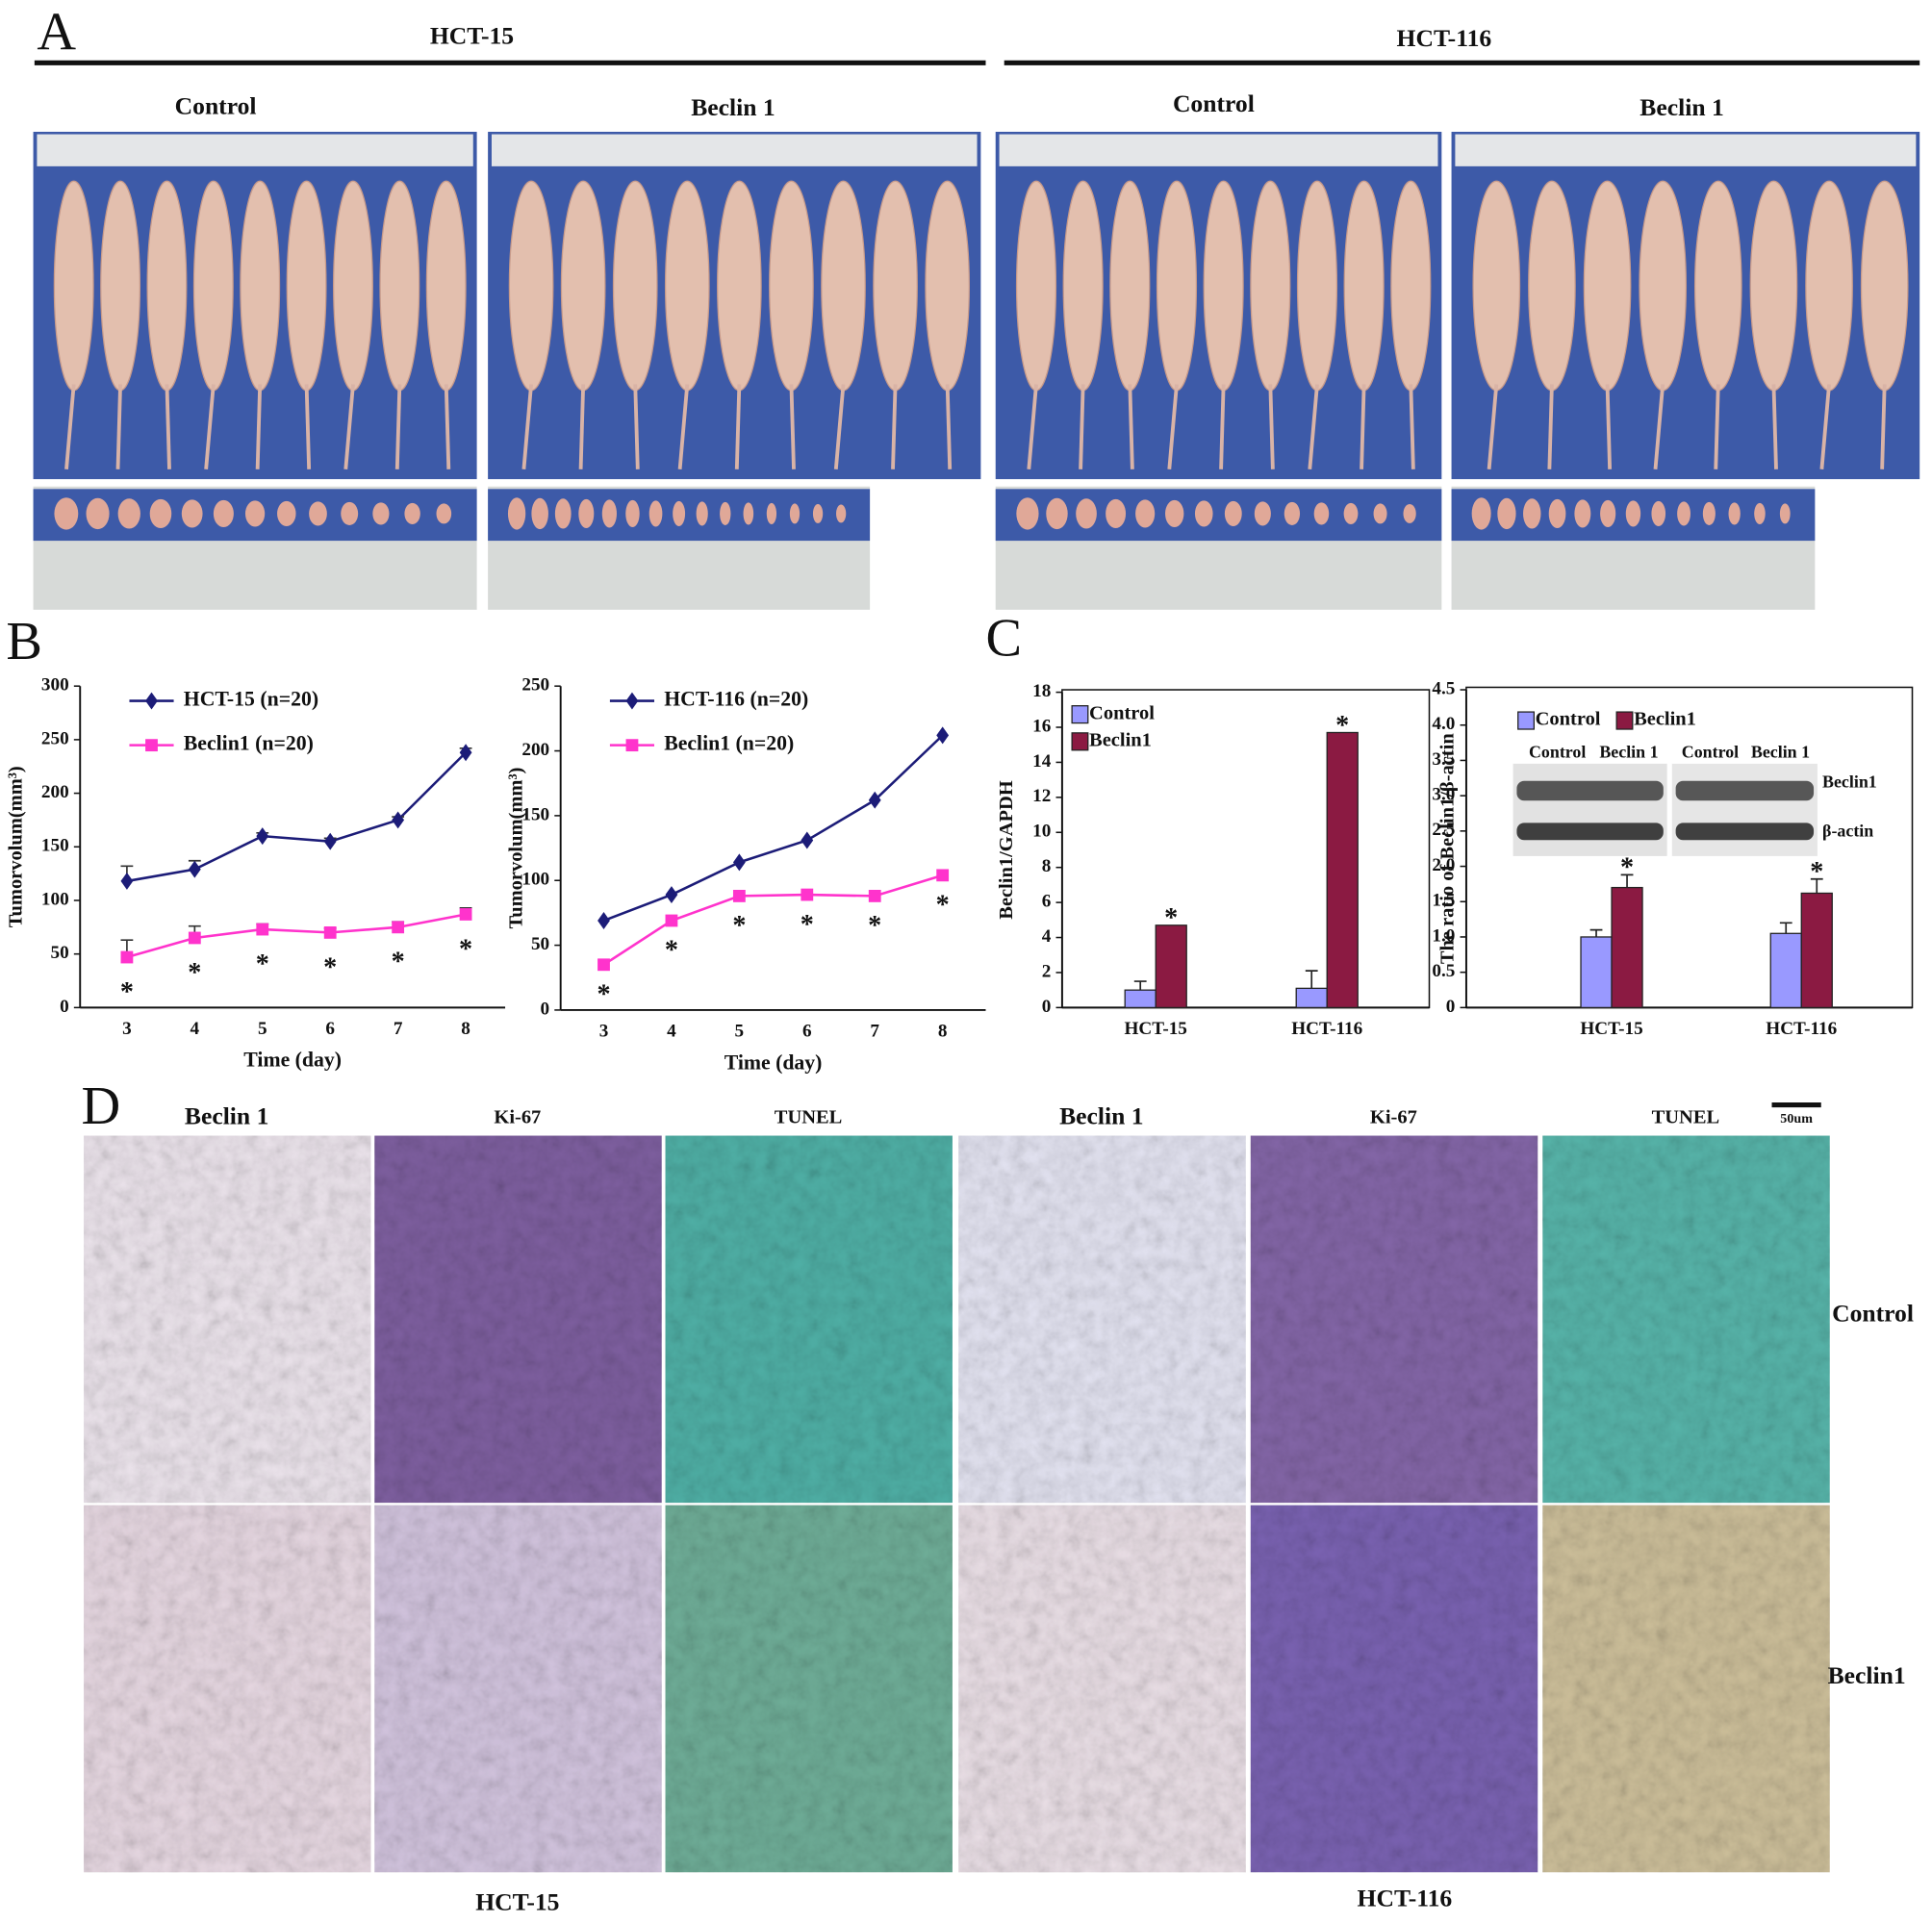 The width and height of the screenshot is (1932, 1924). I want to click on x-axis-title: Time (day), so click(773, 1062).